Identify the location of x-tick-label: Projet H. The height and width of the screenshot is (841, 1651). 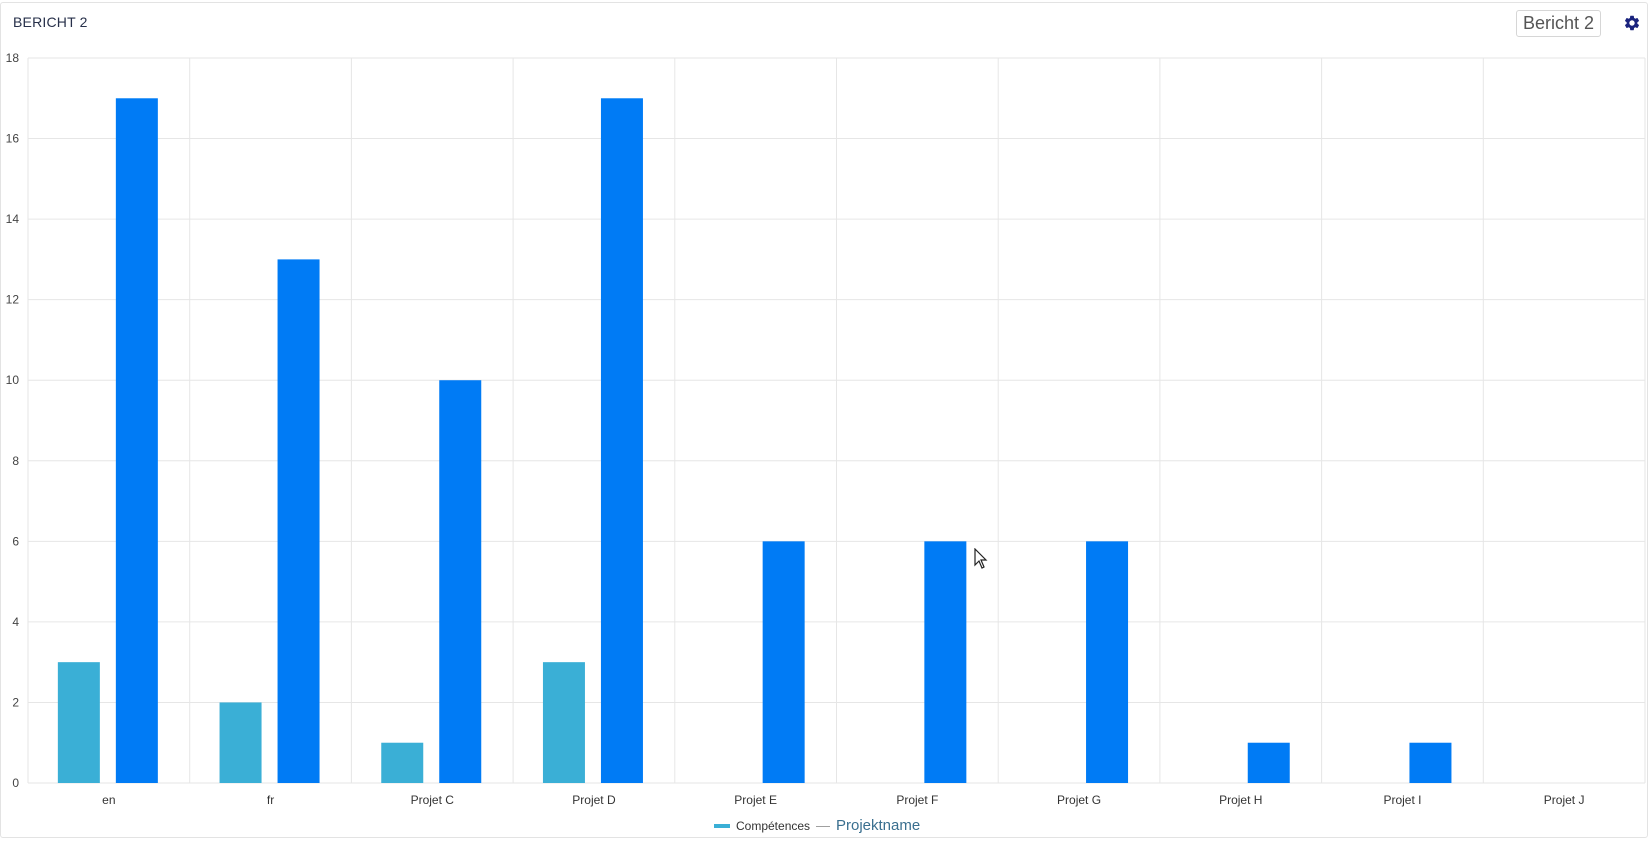
(1240, 800).